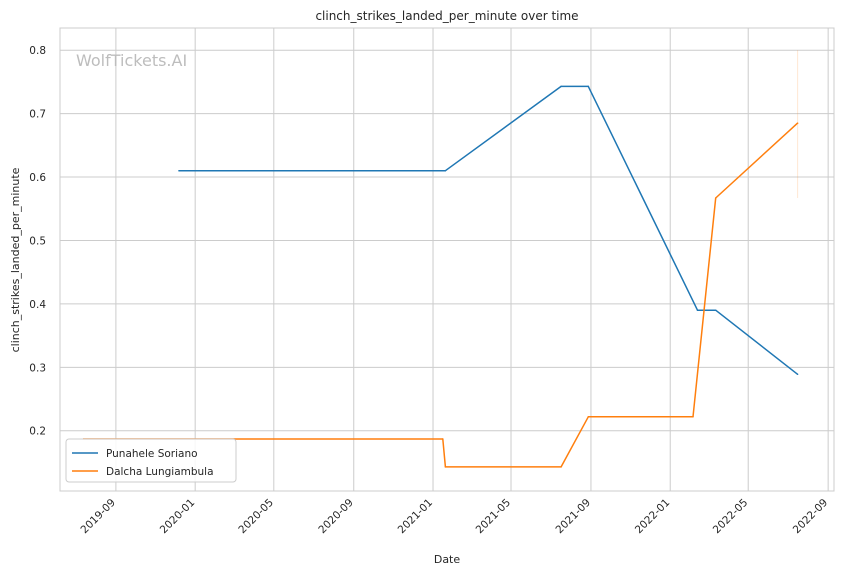  What do you see at coordinates (37, 178) in the screenshot?
I see `y-tick-label: 0.6` at bounding box center [37, 178].